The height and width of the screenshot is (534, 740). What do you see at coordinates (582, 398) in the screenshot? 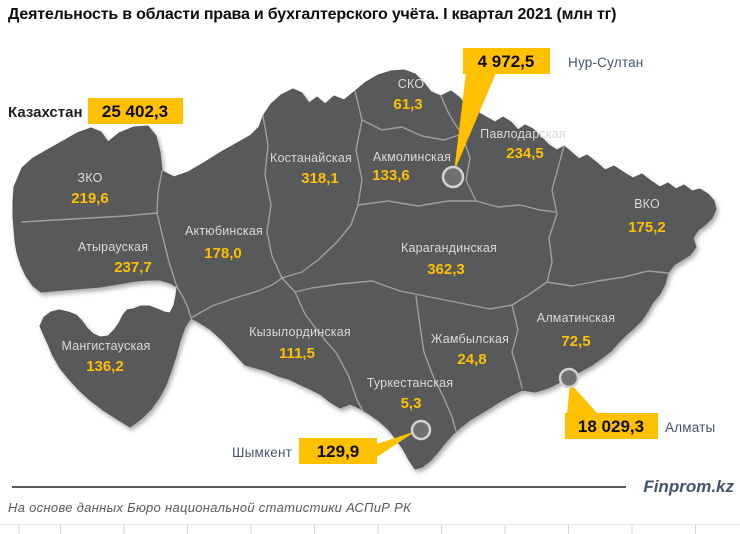
I see `pointer-almaty` at bounding box center [582, 398].